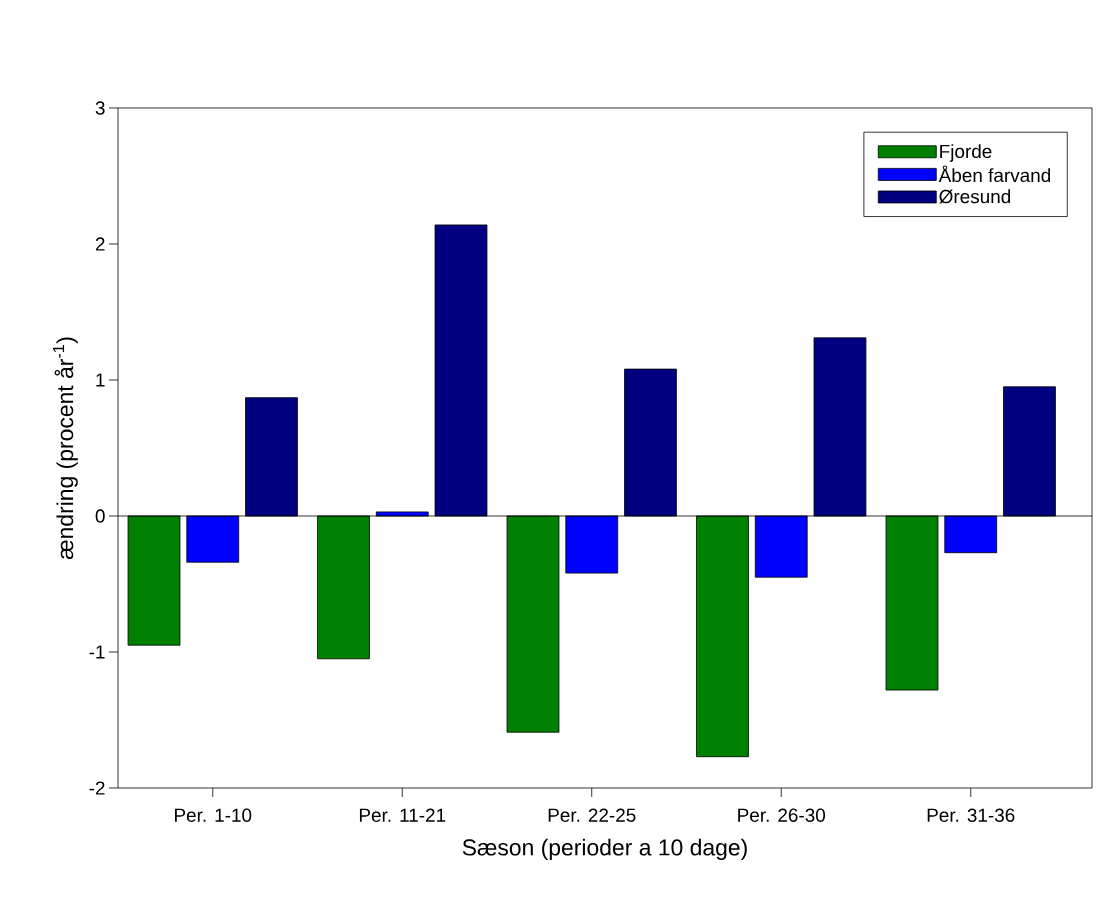 The image size is (1103, 899). Describe the element at coordinates (213, 815) in the screenshot. I see `x-tick-label: Per. 1-10` at that location.